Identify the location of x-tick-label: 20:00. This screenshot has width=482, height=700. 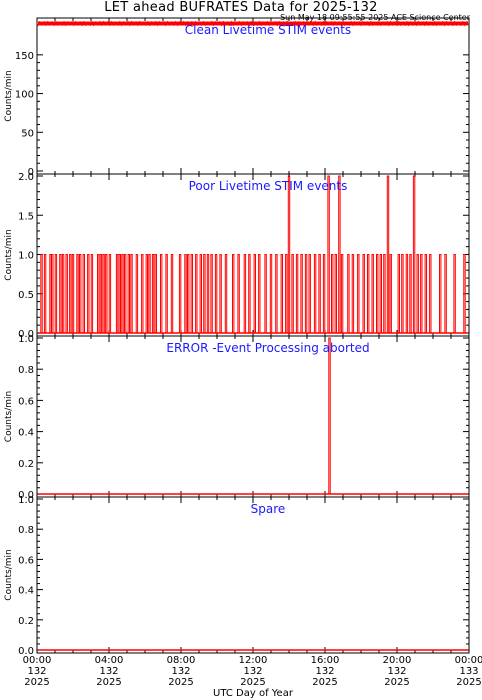
(397, 660).